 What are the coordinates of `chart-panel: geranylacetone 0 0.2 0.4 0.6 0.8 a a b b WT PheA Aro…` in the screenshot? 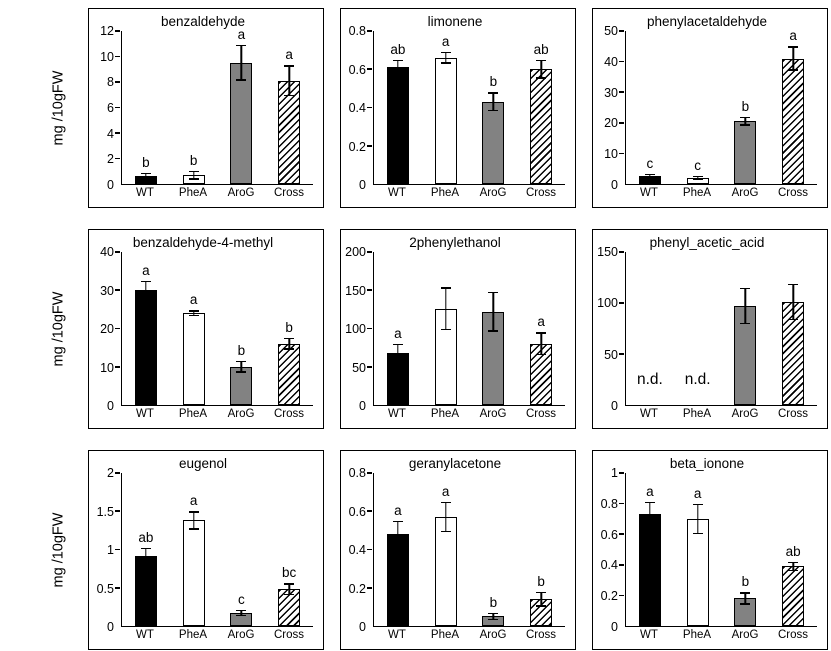 It's located at (458, 550).